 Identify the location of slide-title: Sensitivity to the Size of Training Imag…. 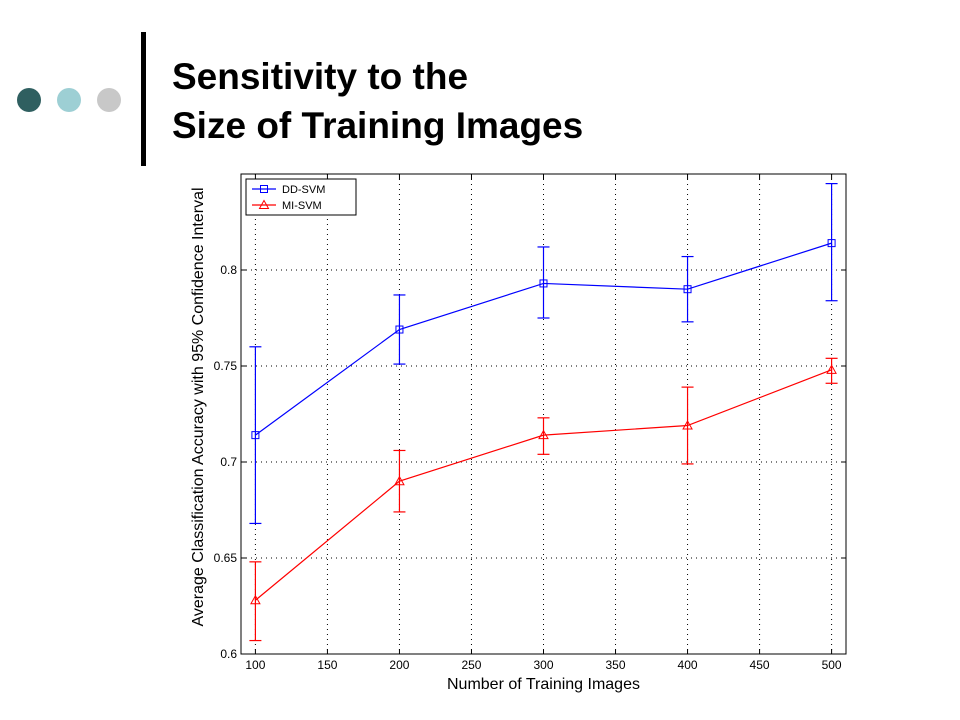
(377, 101).